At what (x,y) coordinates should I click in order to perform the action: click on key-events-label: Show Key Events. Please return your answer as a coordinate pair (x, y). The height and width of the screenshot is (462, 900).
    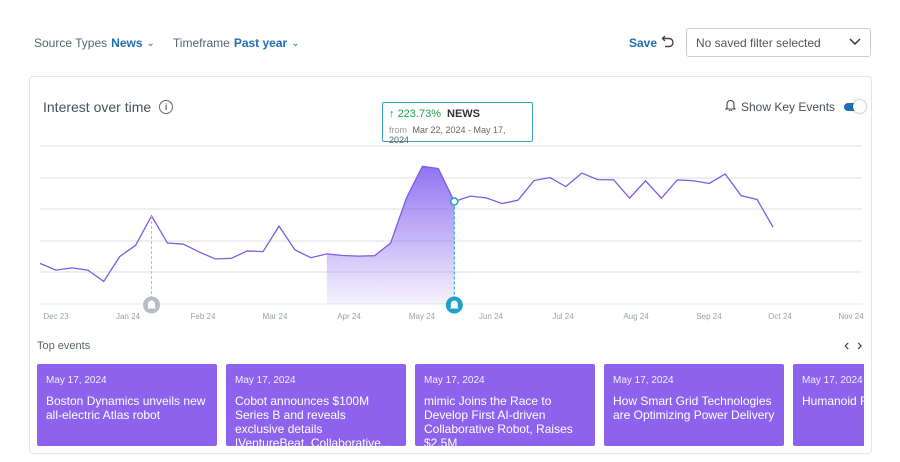
    Looking at the image, I should click on (788, 106).